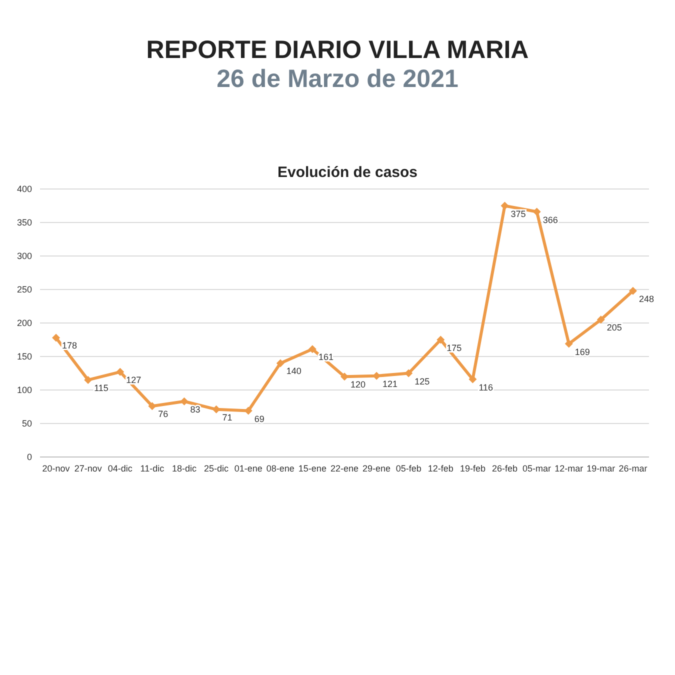 This screenshot has width=675, height=675. I want to click on x-tick-label: 22-ene, so click(344, 468).